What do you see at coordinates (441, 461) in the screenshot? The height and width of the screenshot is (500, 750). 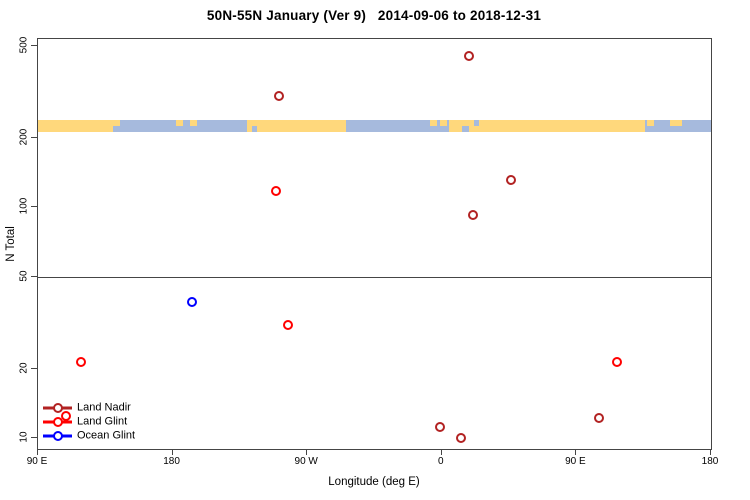 I see `x-tick-label: 0` at bounding box center [441, 461].